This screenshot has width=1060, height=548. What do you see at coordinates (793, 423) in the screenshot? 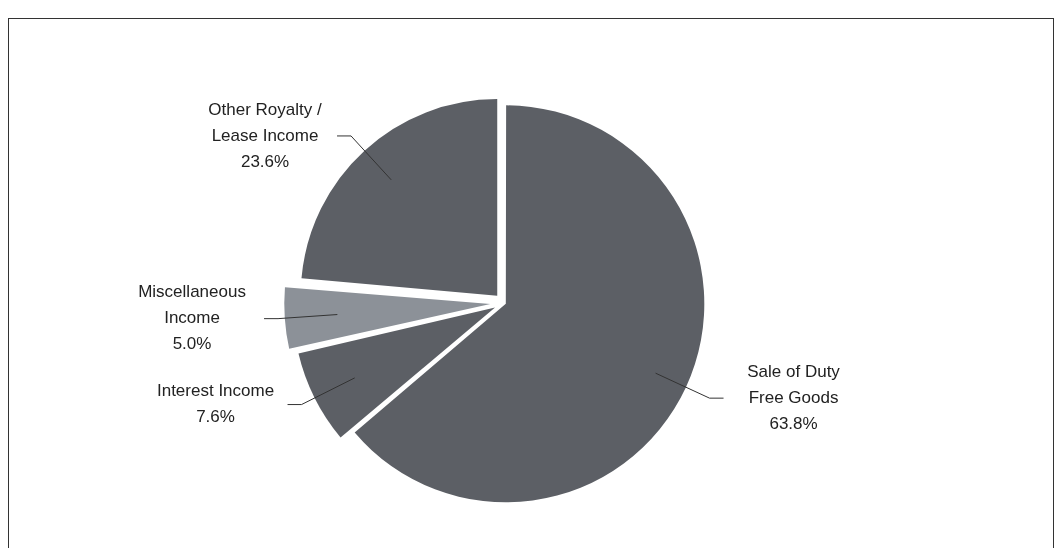
I see `data-label: 63.8%` at bounding box center [793, 423].